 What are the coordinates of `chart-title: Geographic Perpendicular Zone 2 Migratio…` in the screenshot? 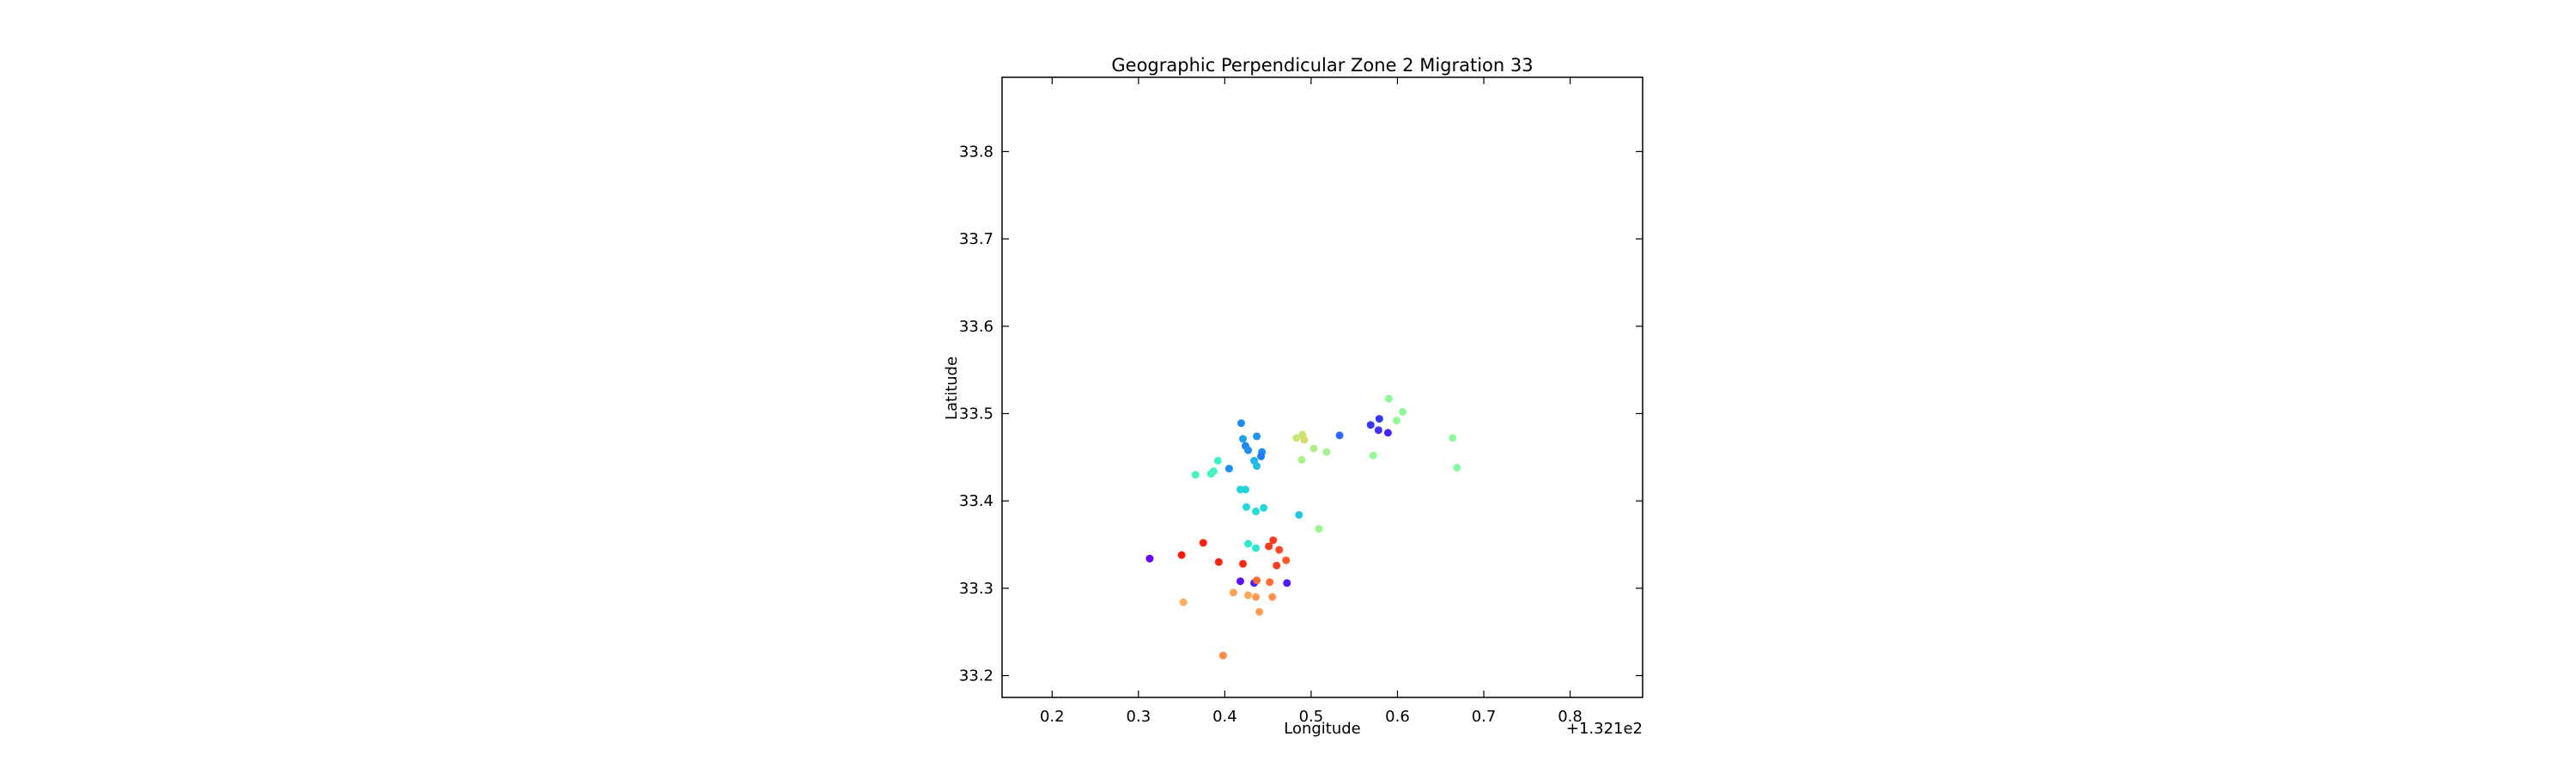 It's located at (1322, 65).